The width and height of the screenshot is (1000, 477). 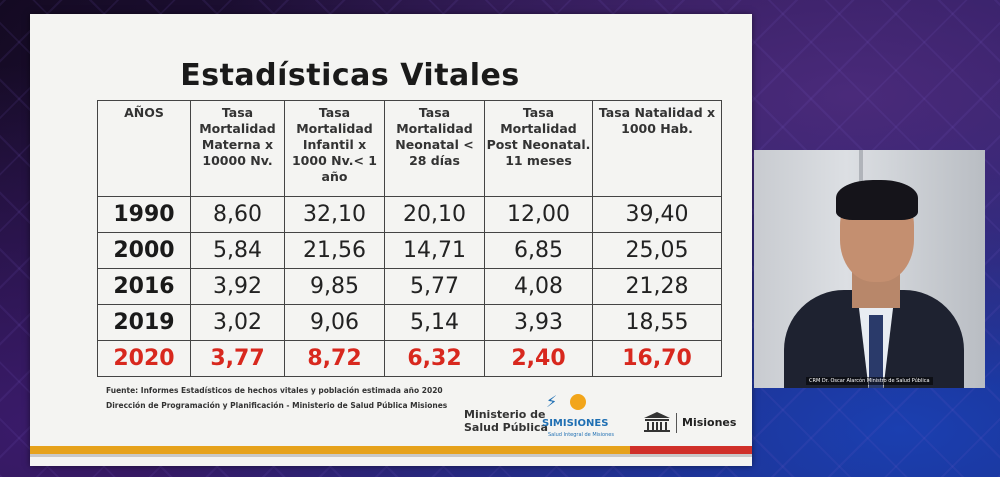 What do you see at coordinates (506, 427) in the screenshot?
I see `ministry-line-2: Salud Pública` at bounding box center [506, 427].